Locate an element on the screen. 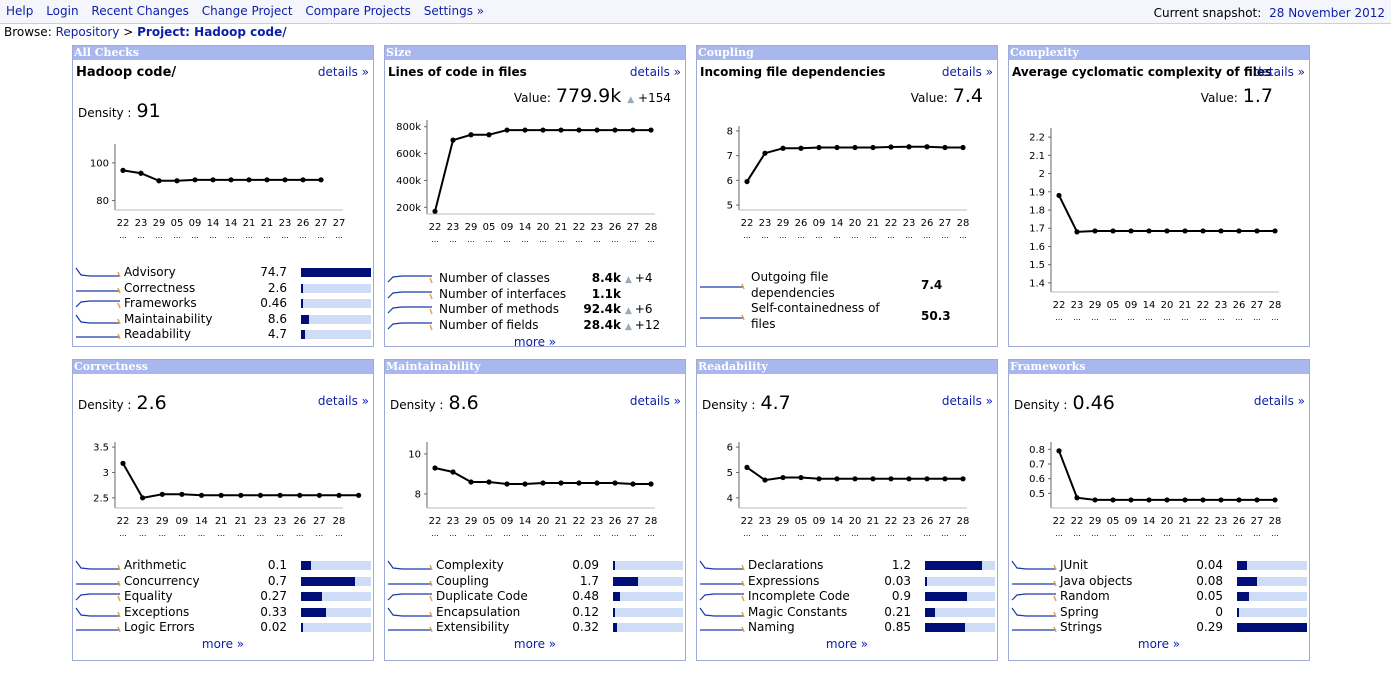  metric-row: Extensibility 0.32 is located at coordinates (535, 628).